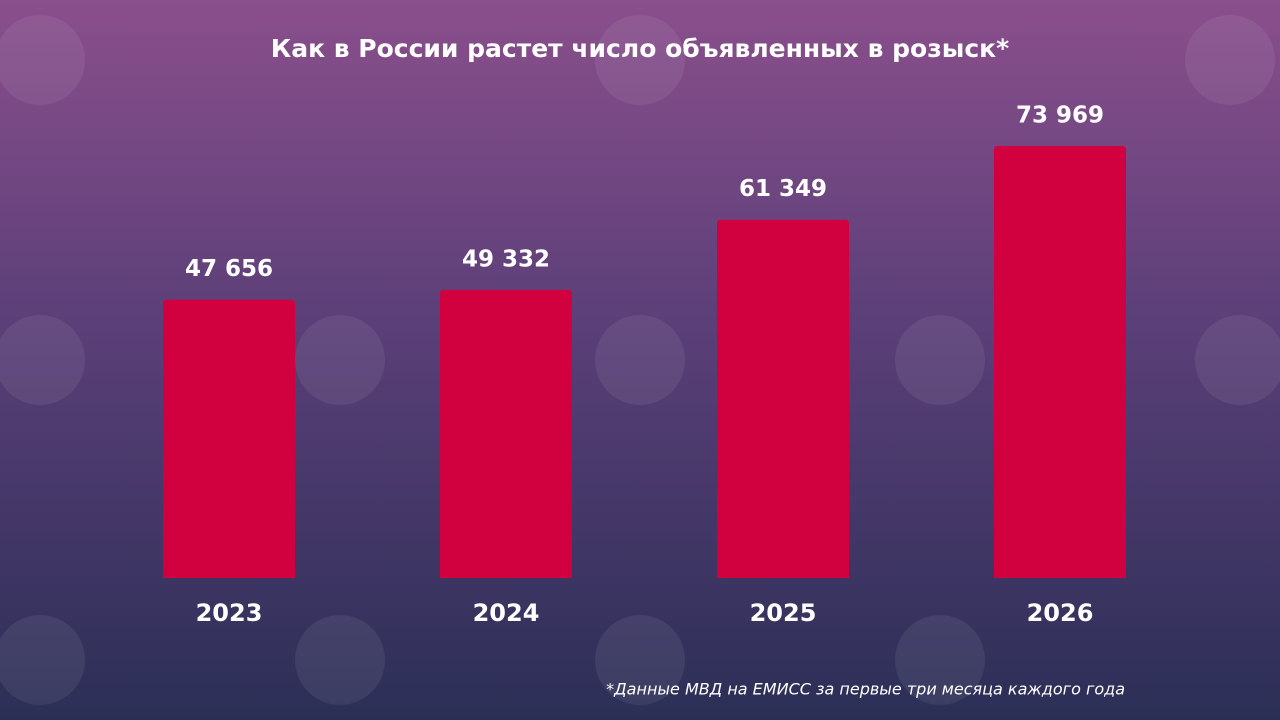  What do you see at coordinates (506, 613) in the screenshot?
I see `x-tick-label: 2024` at bounding box center [506, 613].